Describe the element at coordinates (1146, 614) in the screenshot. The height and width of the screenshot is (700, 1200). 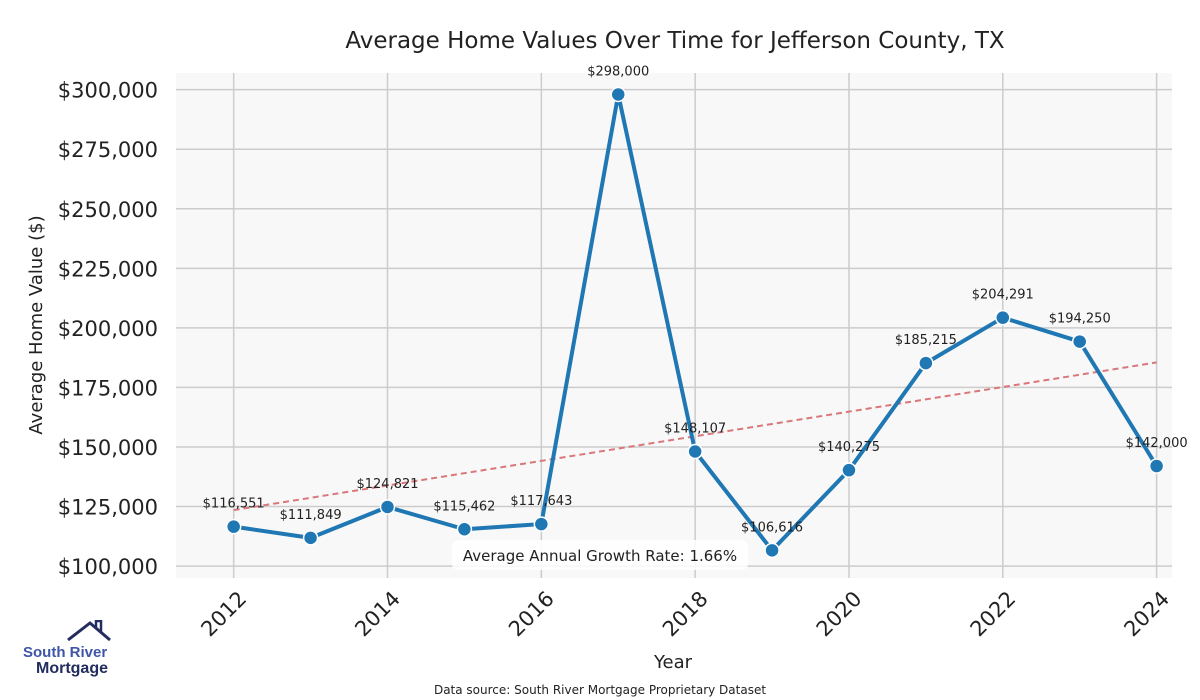
I see `x-tick-label: 2024` at that location.